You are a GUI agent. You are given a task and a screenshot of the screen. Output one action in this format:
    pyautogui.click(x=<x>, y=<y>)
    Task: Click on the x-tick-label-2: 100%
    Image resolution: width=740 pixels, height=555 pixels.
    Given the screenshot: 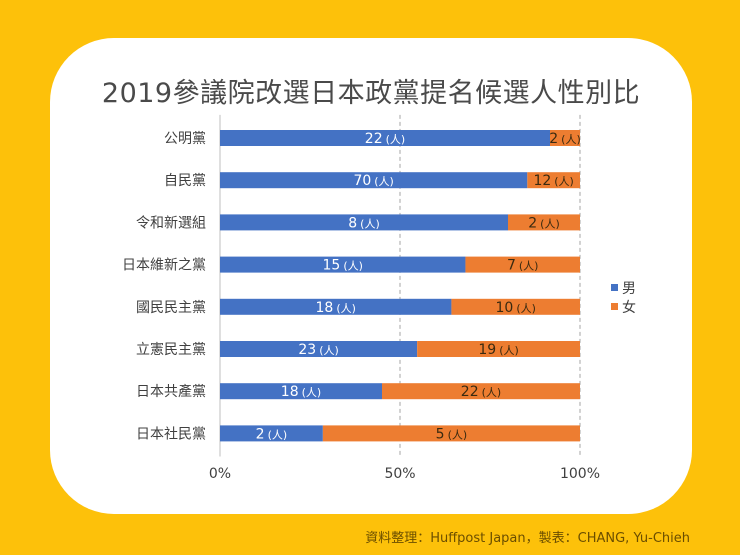 What is the action you would take?
    pyautogui.click(x=580, y=474)
    